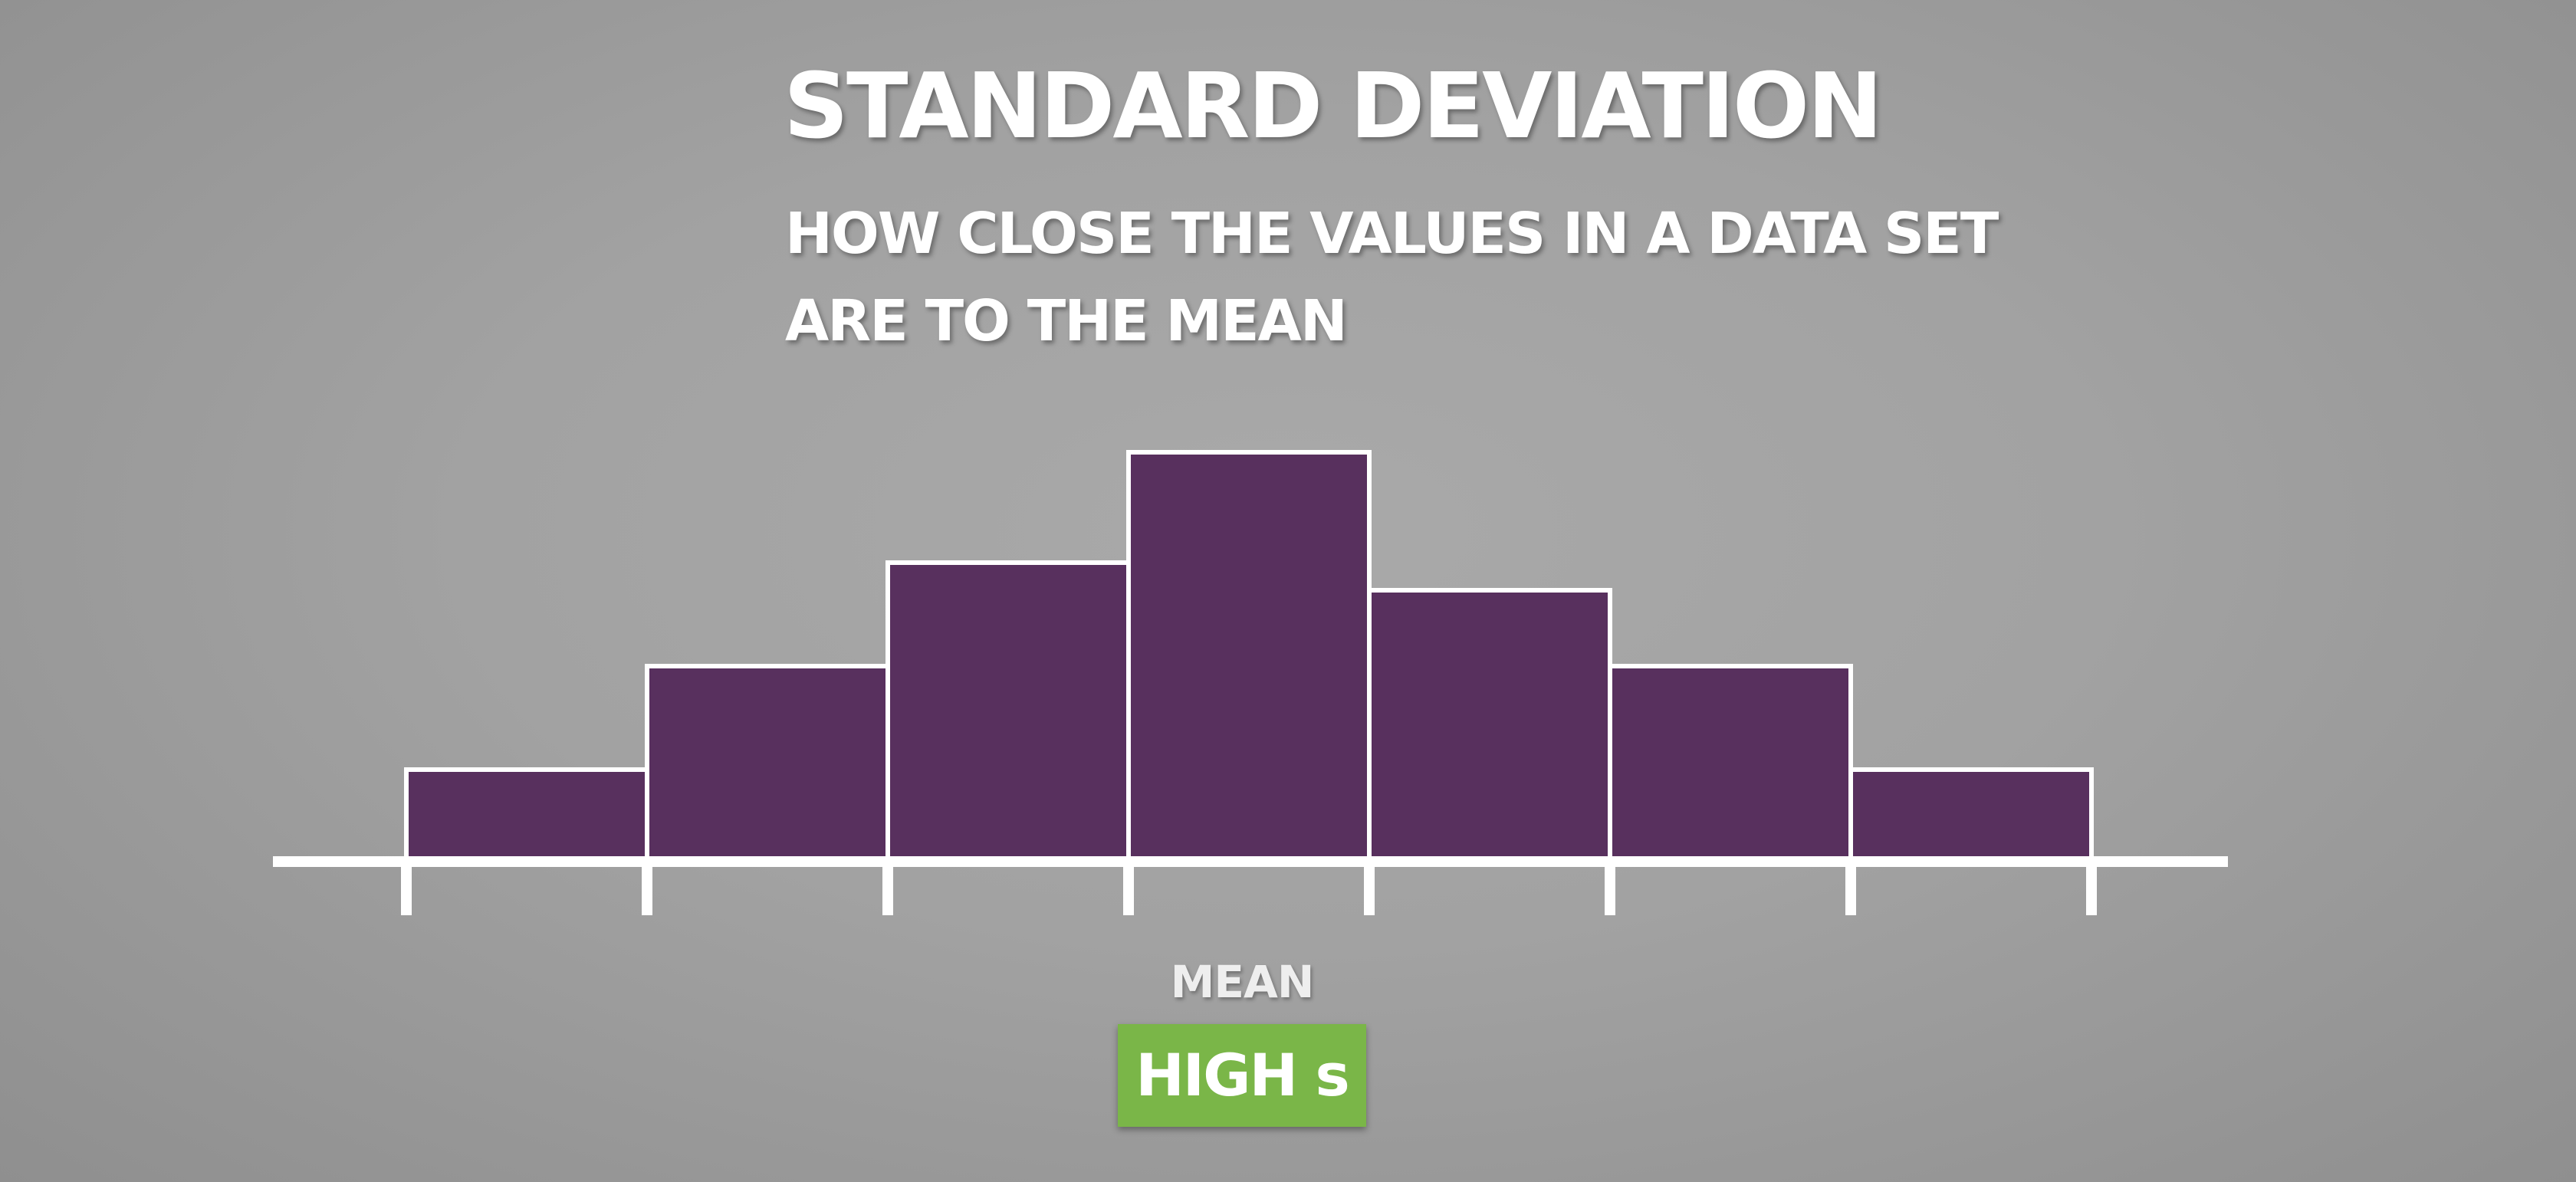 This screenshot has width=2576, height=1182. I want to click on high-s-badge: HIGH s, so click(1242, 1076).